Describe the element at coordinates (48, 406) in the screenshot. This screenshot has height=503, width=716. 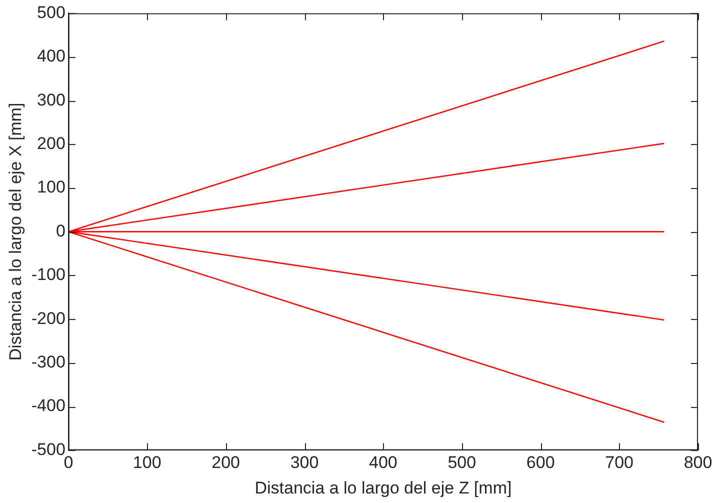
I see `y-tick-label: -400` at that location.